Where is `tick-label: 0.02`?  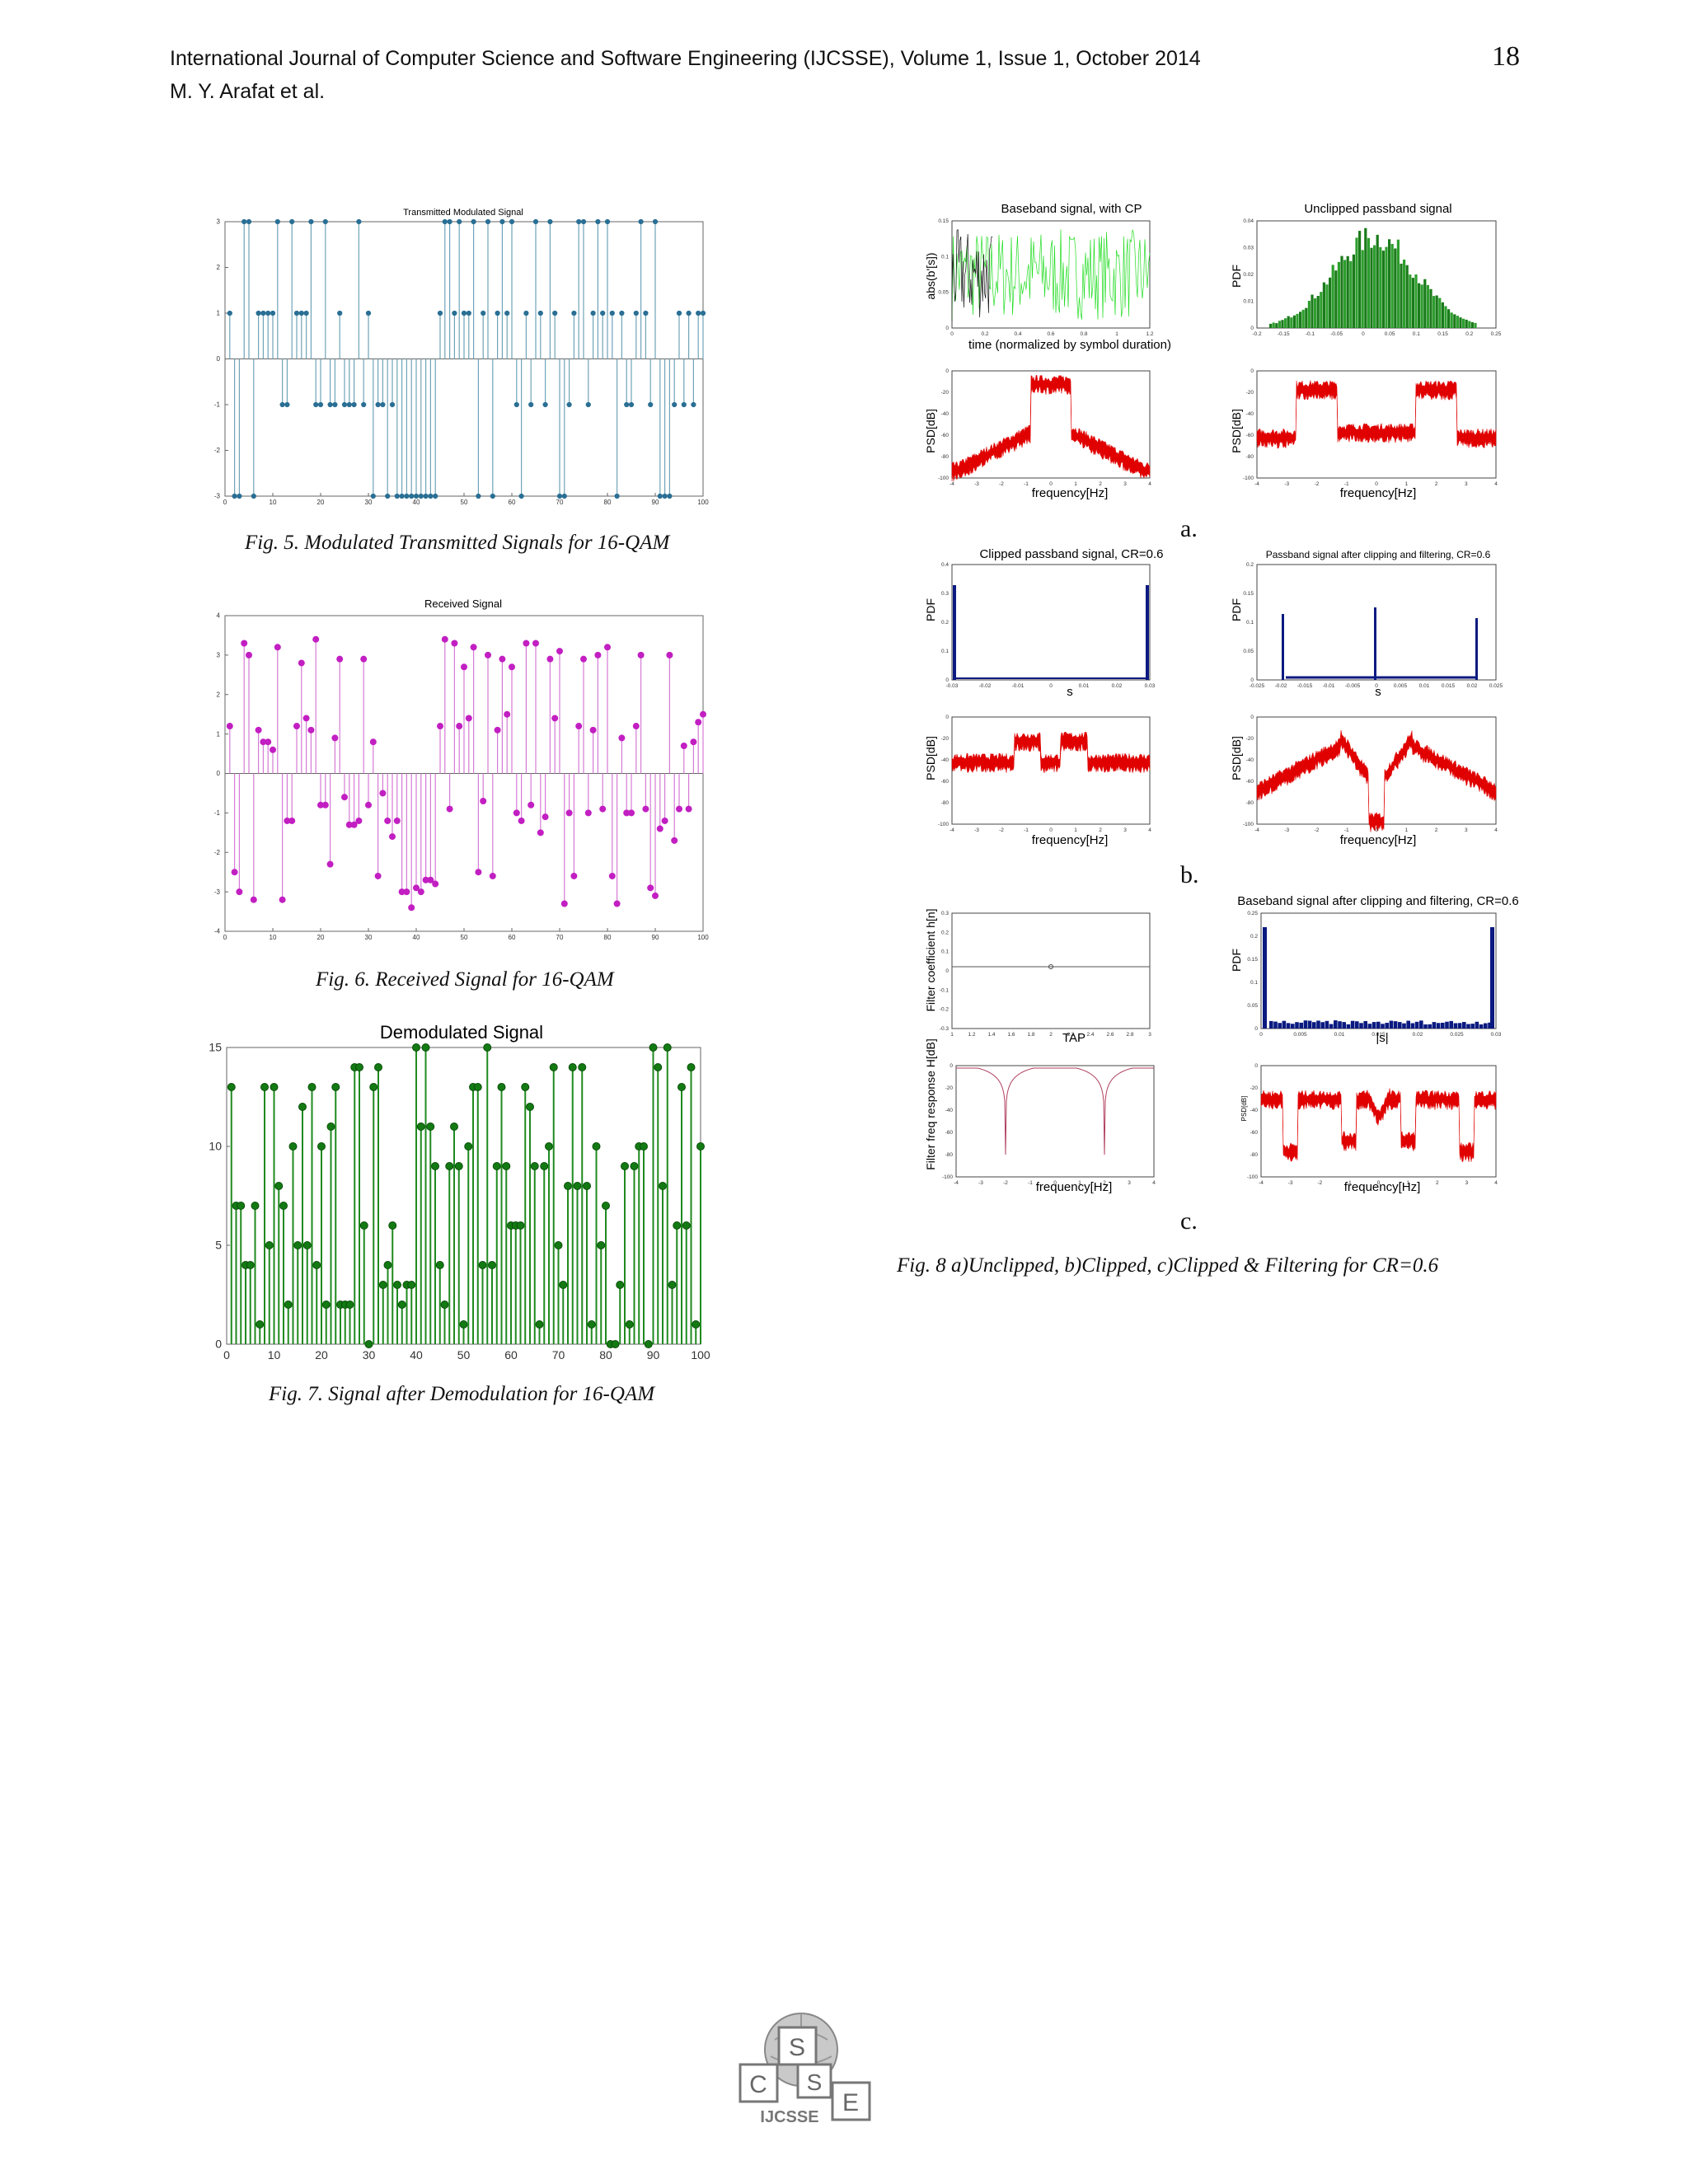
tick-label: 0.02 is located at coordinates (1472, 686).